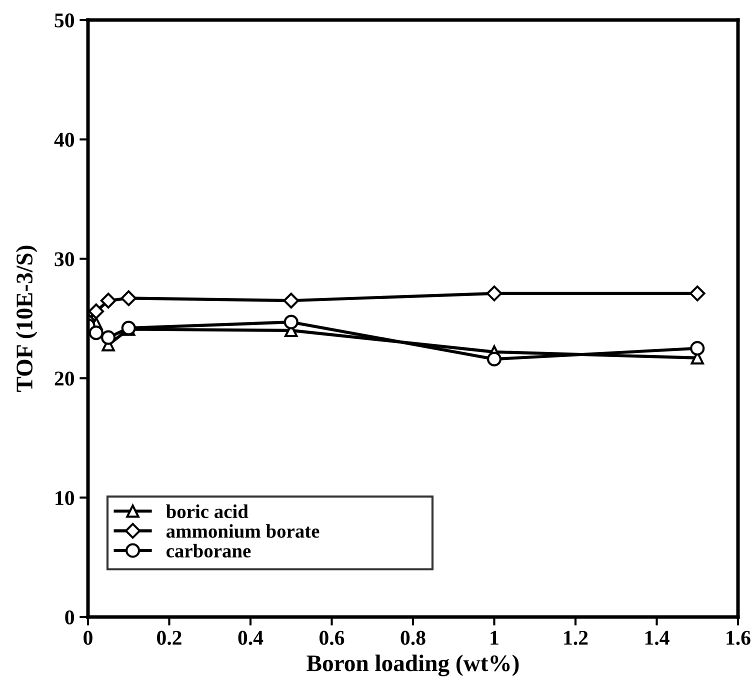  Describe the element at coordinates (88, 637) in the screenshot. I see `x-tick-label: 0` at that location.